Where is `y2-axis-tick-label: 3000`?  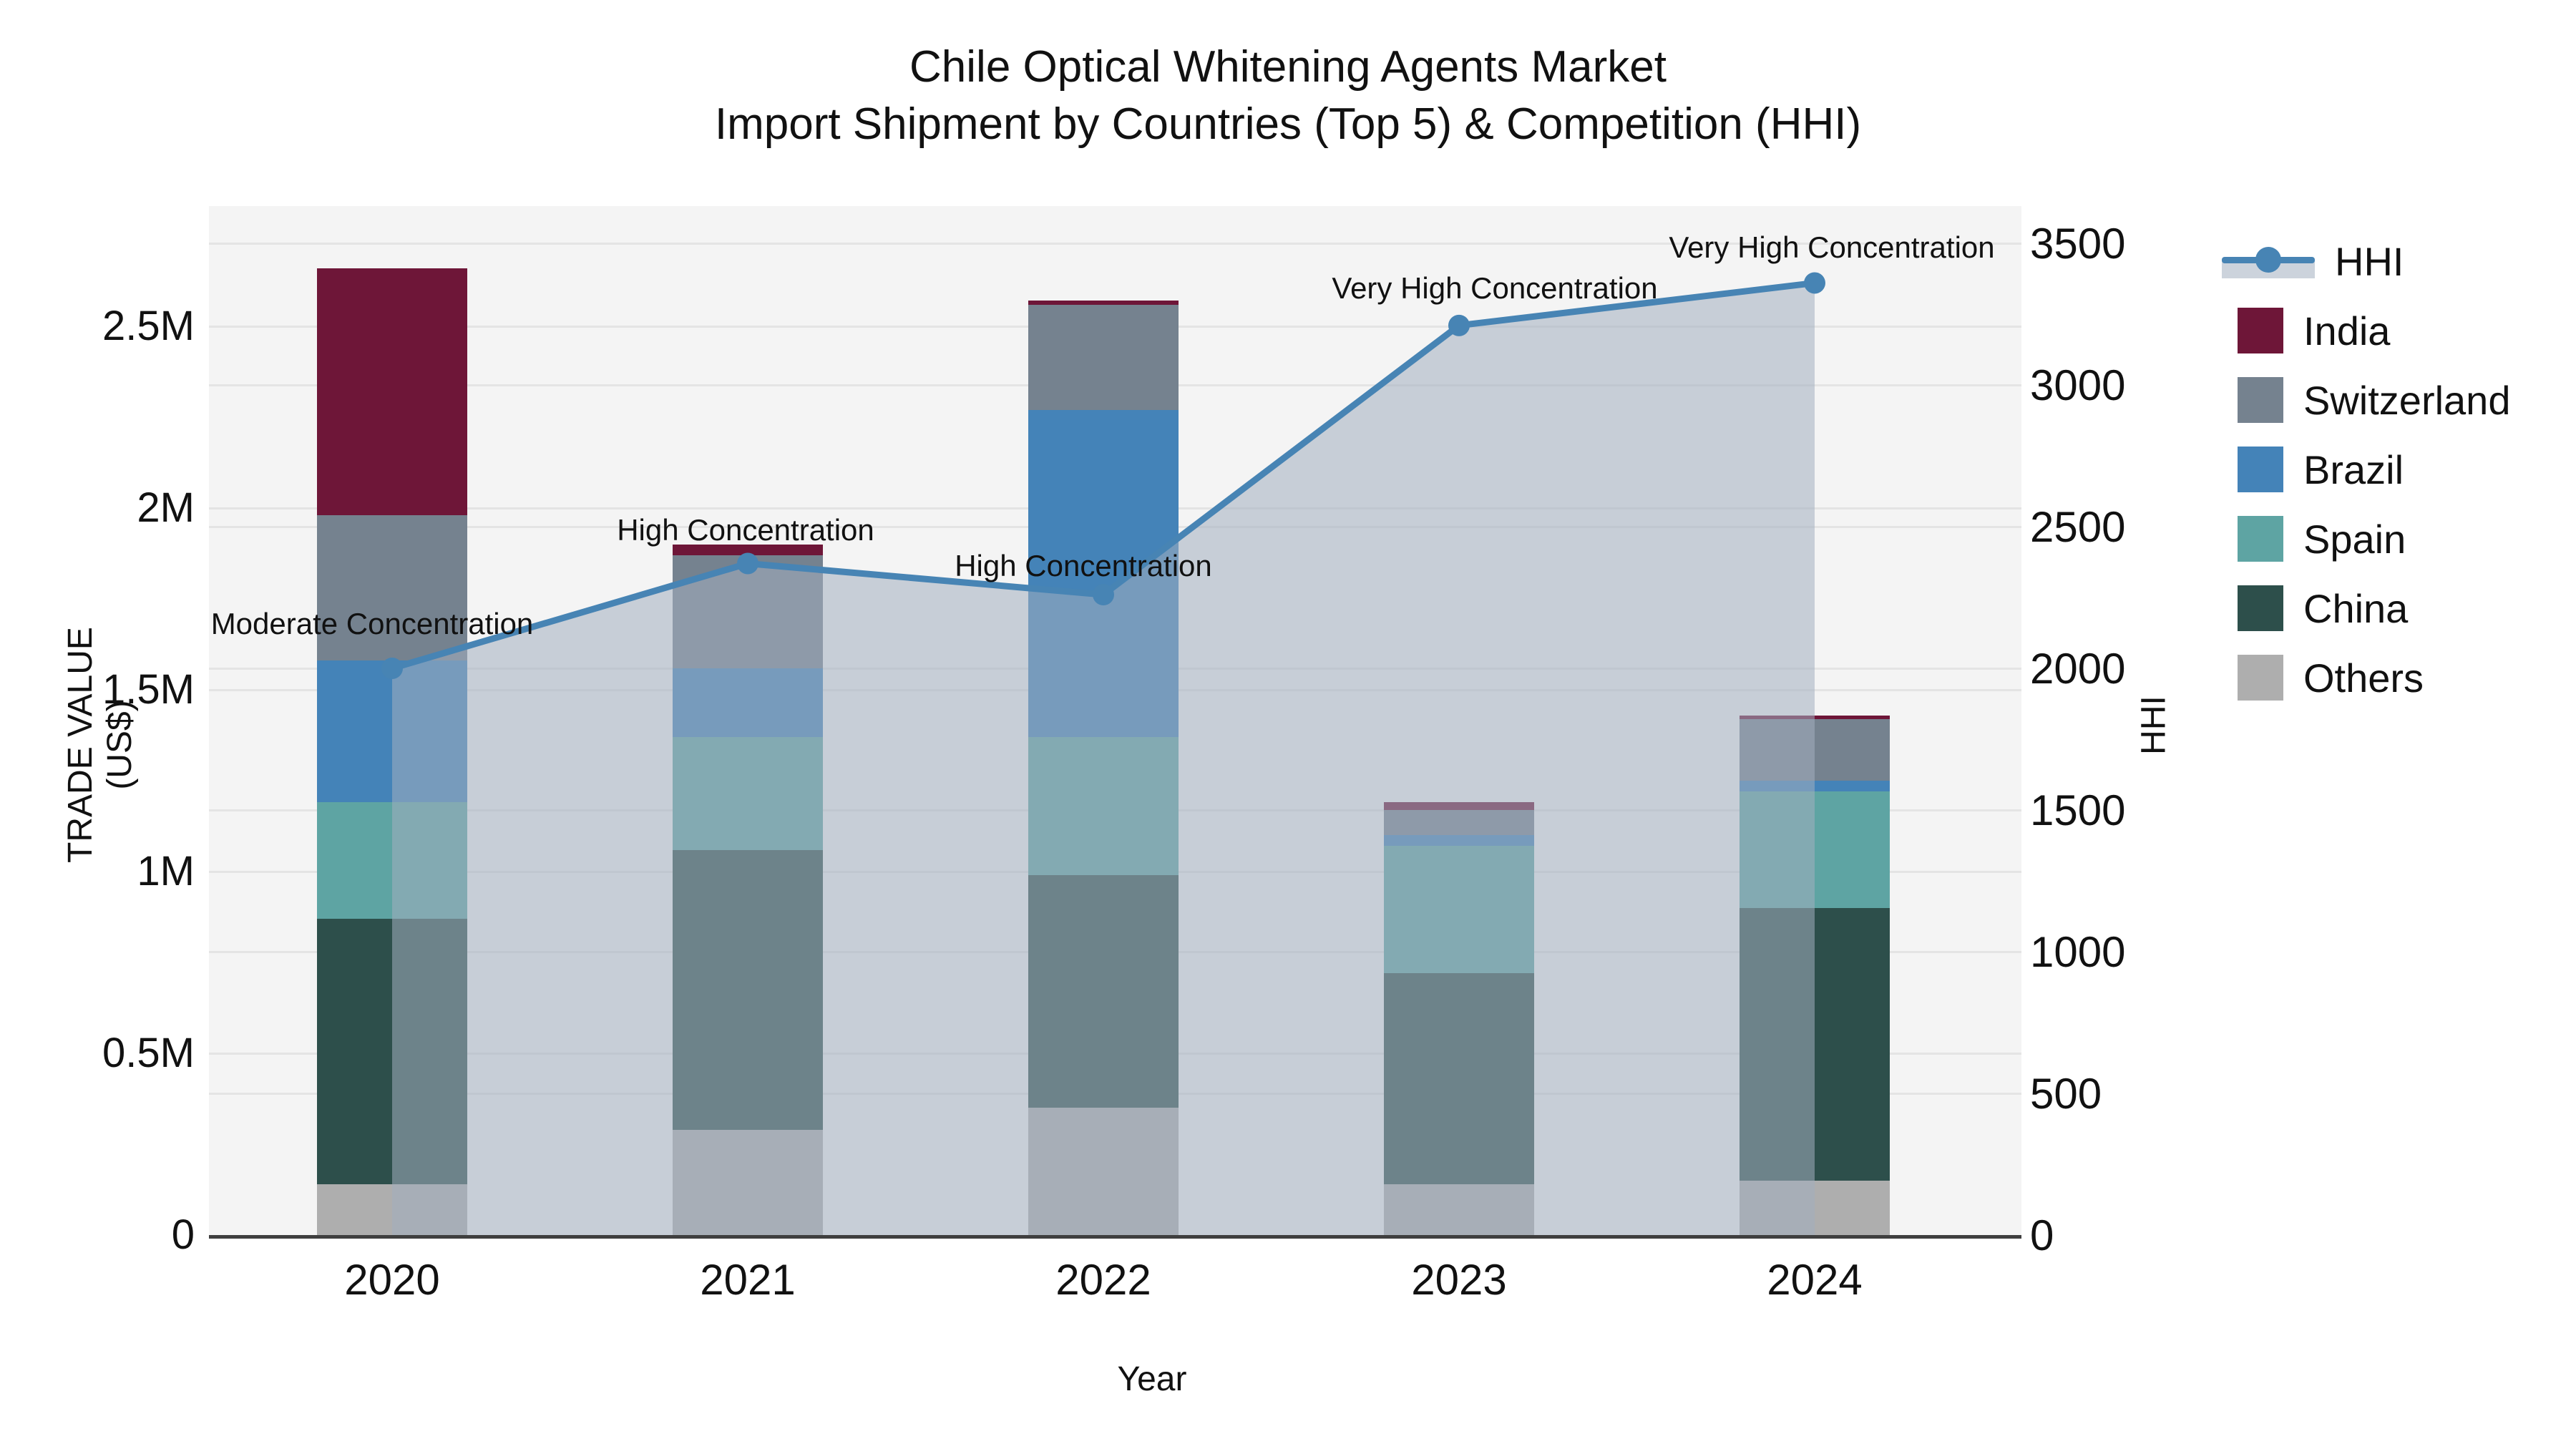
y2-axis-tick-label: 3000 is located at coordinates (2078, 385).